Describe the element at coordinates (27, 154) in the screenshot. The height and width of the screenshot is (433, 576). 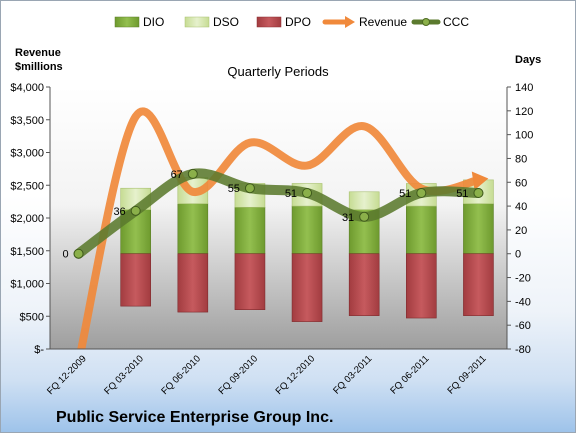
I see `left-tick-label: $3,000` at that location.